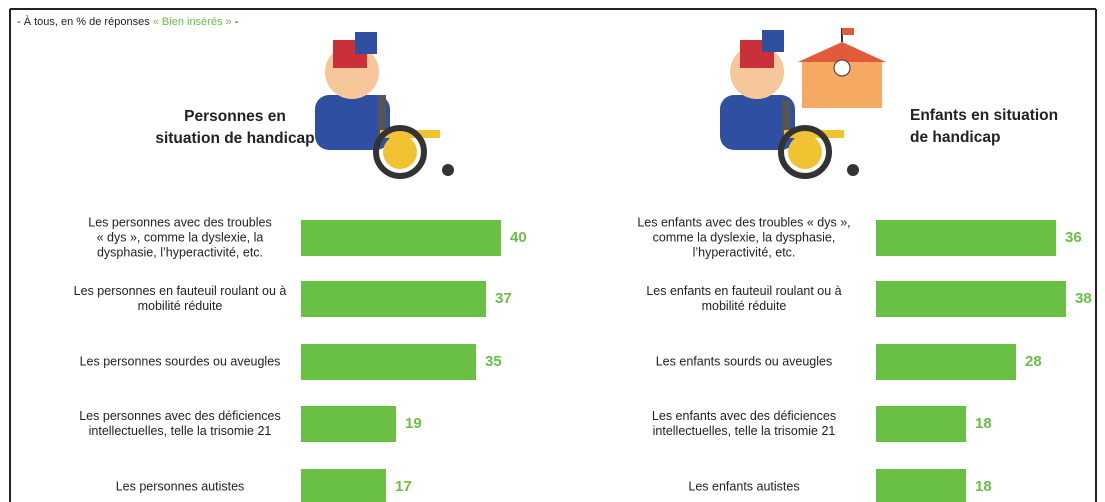  I want to click on value-label: 17, so click(403, 486).